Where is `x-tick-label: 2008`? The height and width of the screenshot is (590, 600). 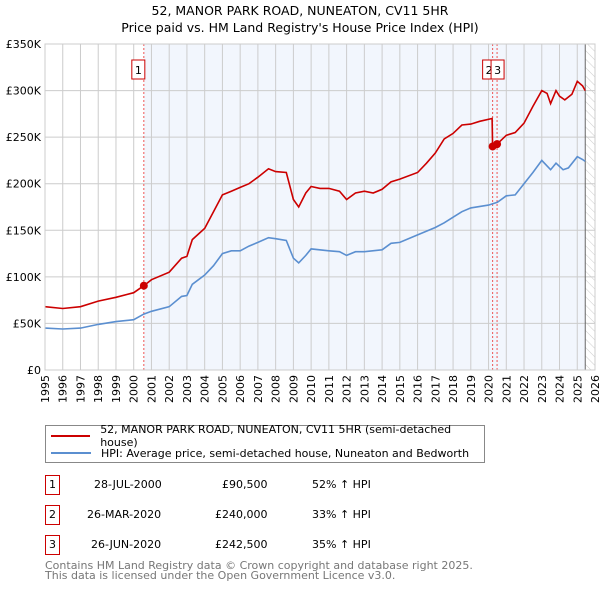
x-tick-label: 2008 is located at coordinates (276, 389).